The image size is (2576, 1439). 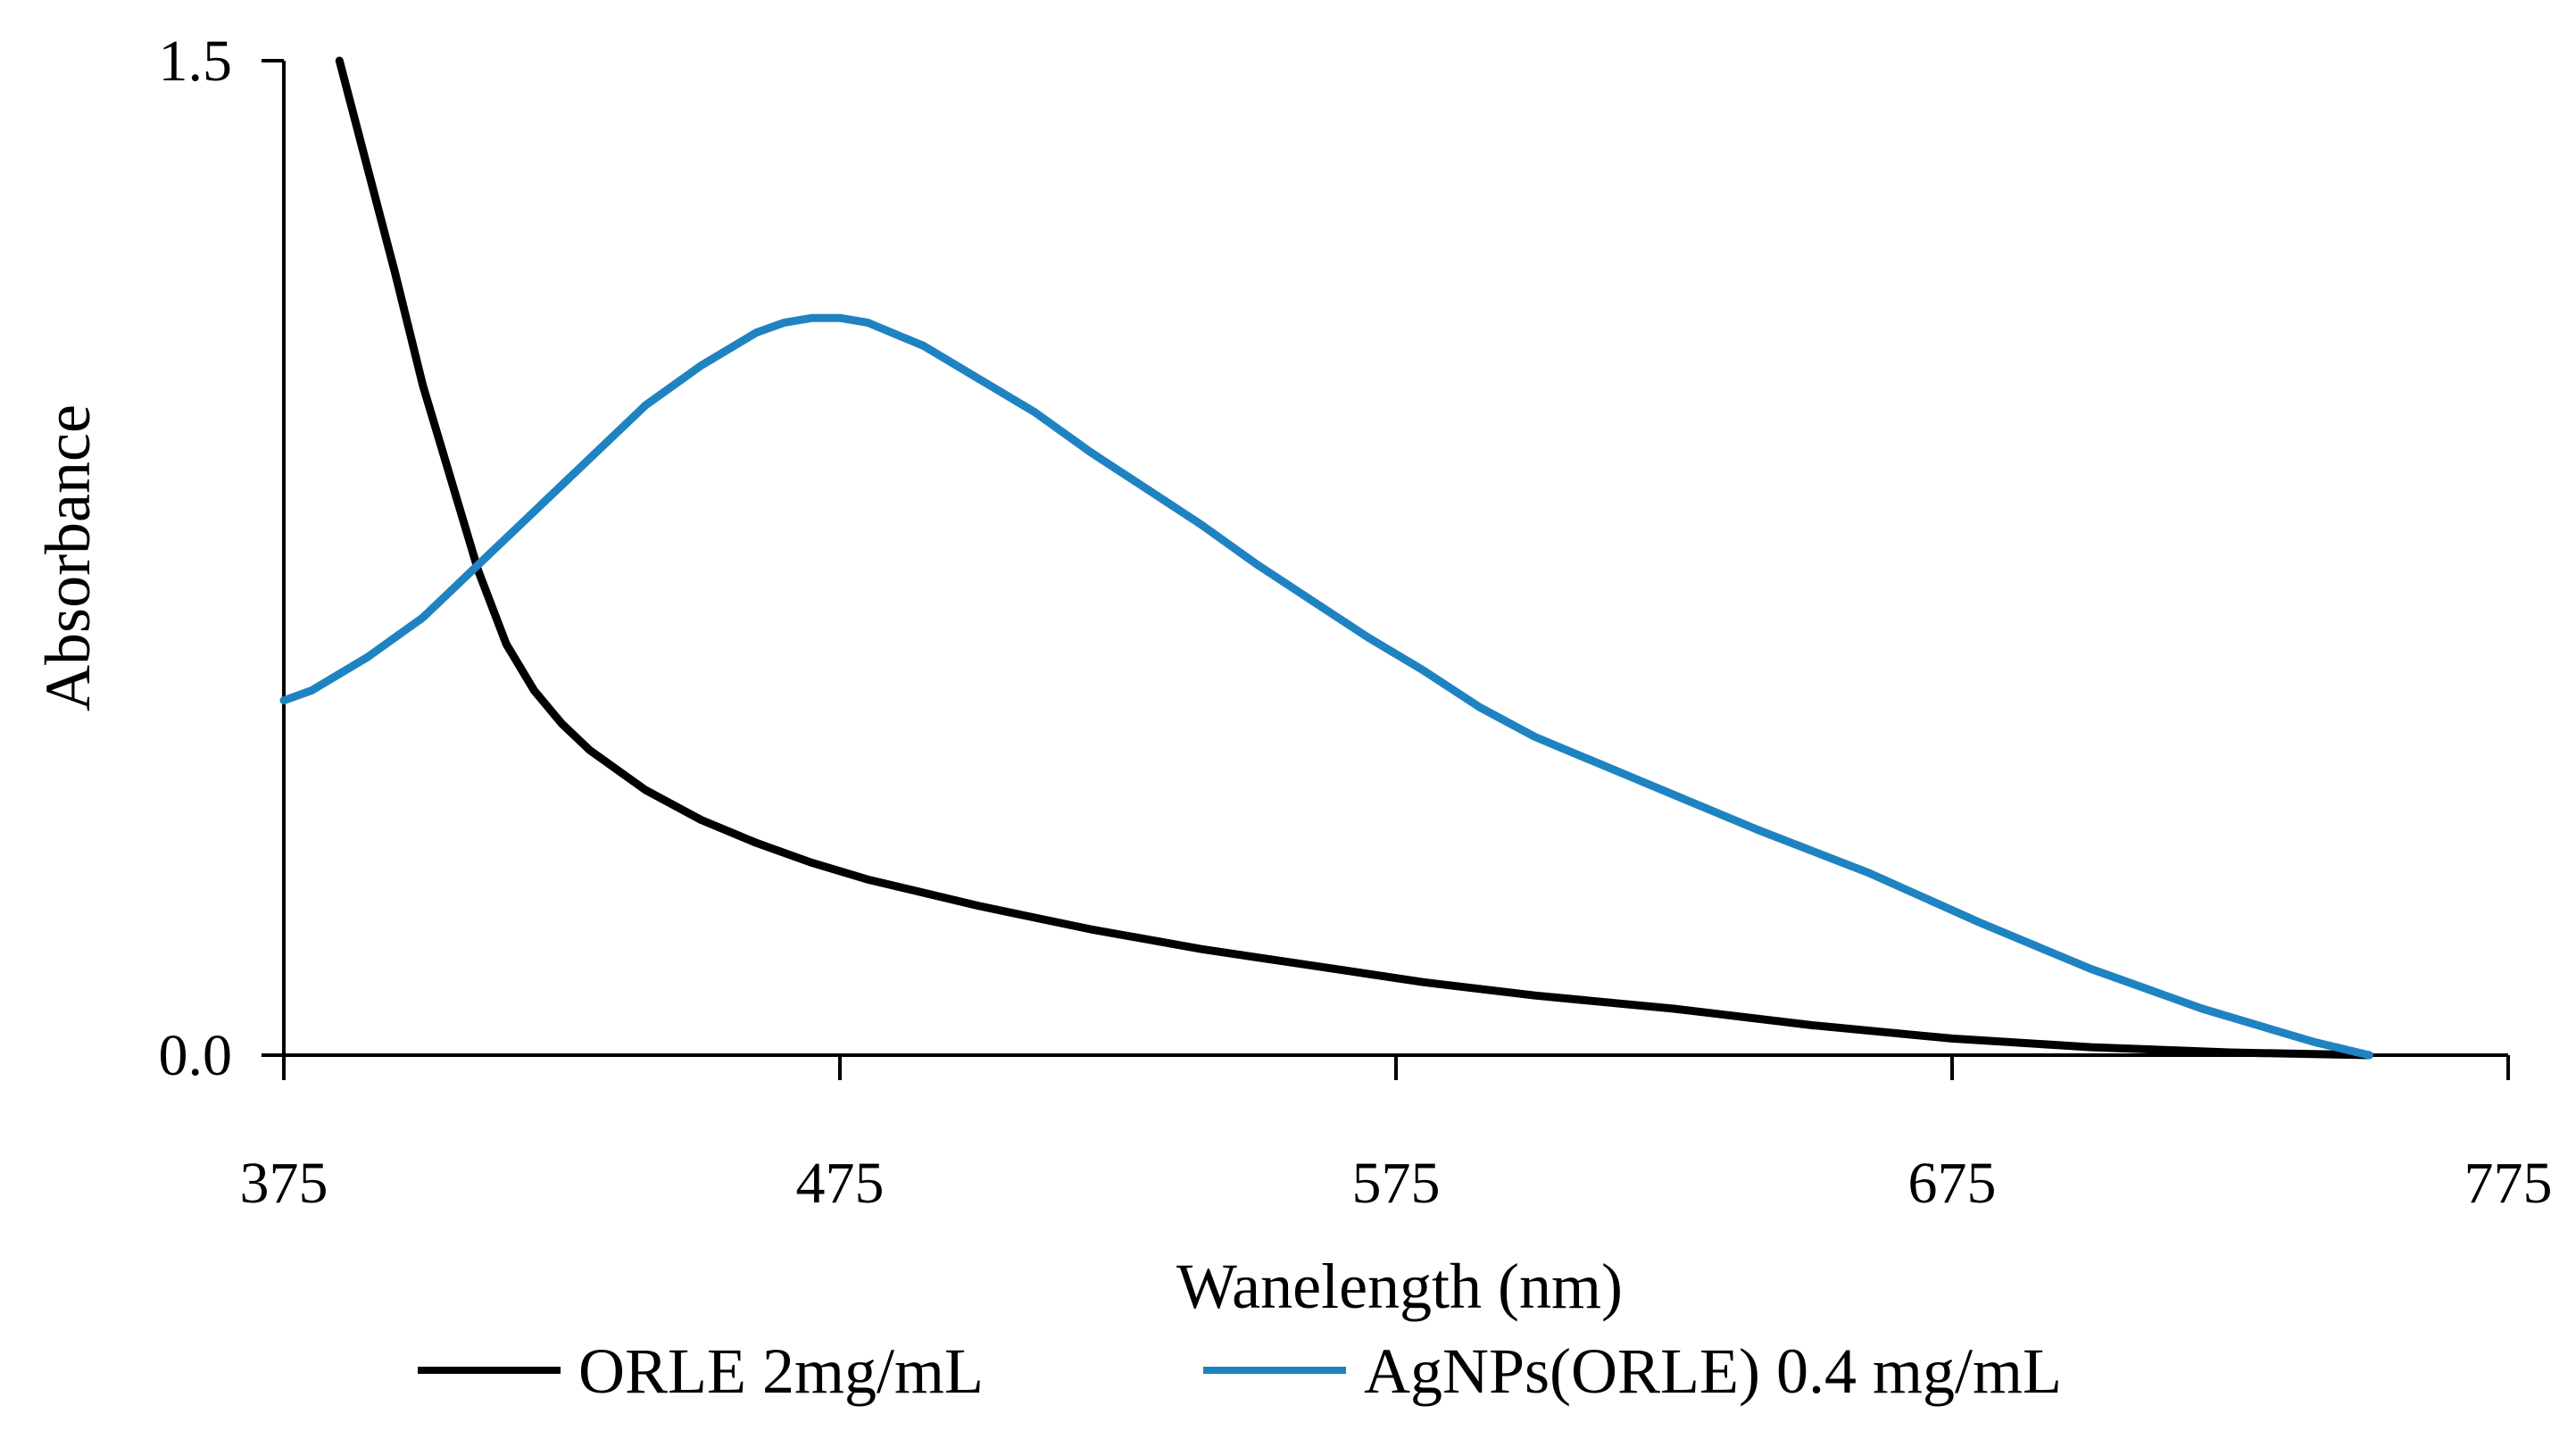 I want to click on x-axis-title: Wanelength (nm), so click(x=1400, y=1286).